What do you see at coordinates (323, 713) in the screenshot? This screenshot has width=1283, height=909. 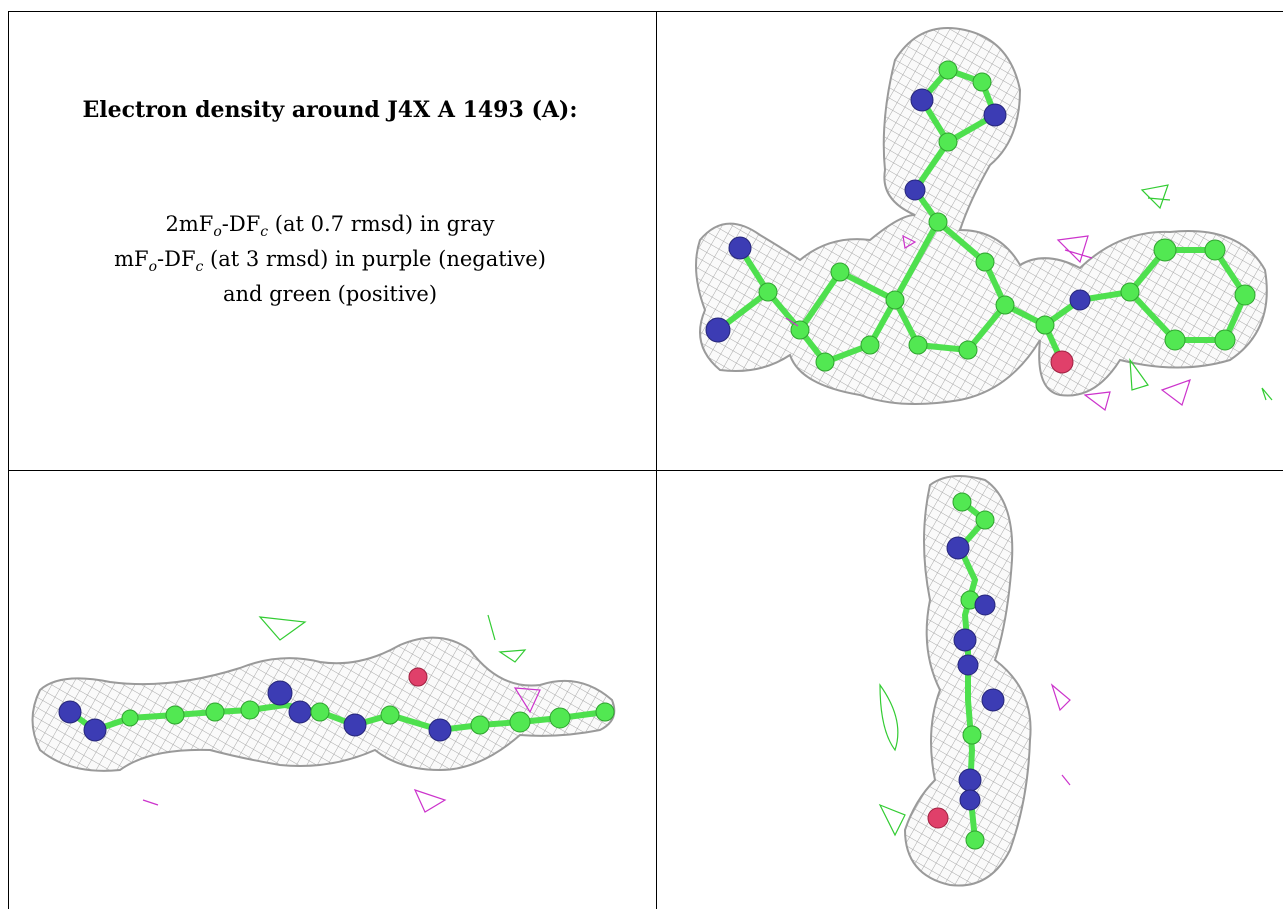 I see `density-view-side` at bounding box center [323, 713].